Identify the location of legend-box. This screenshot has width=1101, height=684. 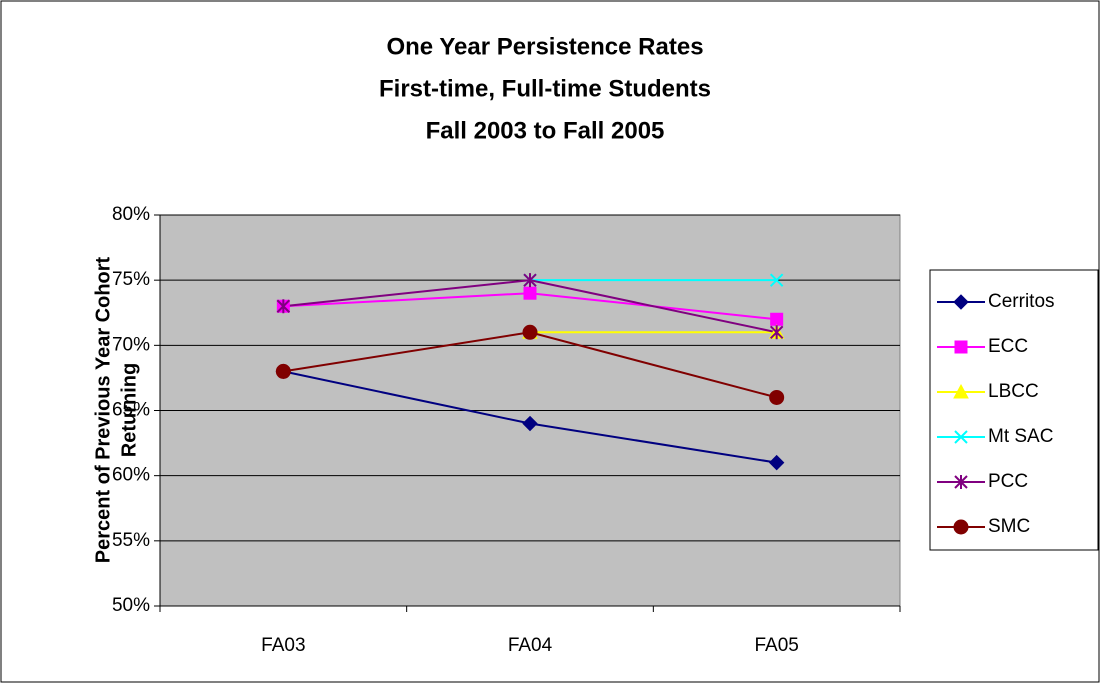
(1014, 410).